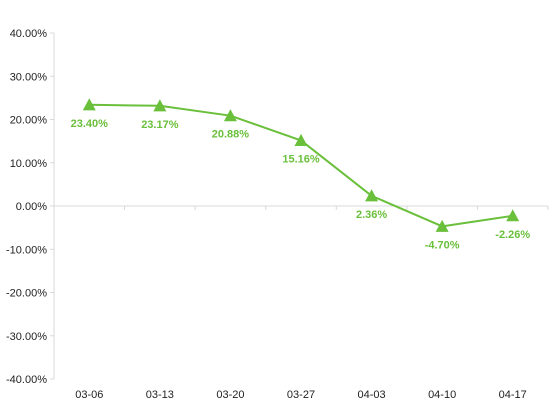 The height and width of the screenshot is (414, 554). What do you see at coordinates (372, 395) in the screenshot?
I see `x-tick-label: 04-03` at bounding box center [372, 395].